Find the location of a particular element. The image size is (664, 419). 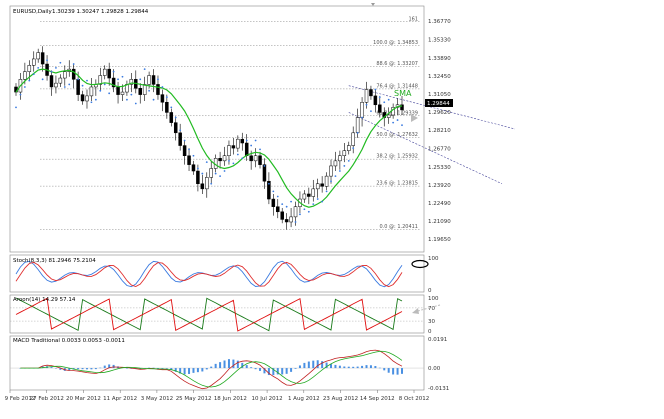

x-tick-label: 14 Sep 2012 is located at coordinates (377, 399).